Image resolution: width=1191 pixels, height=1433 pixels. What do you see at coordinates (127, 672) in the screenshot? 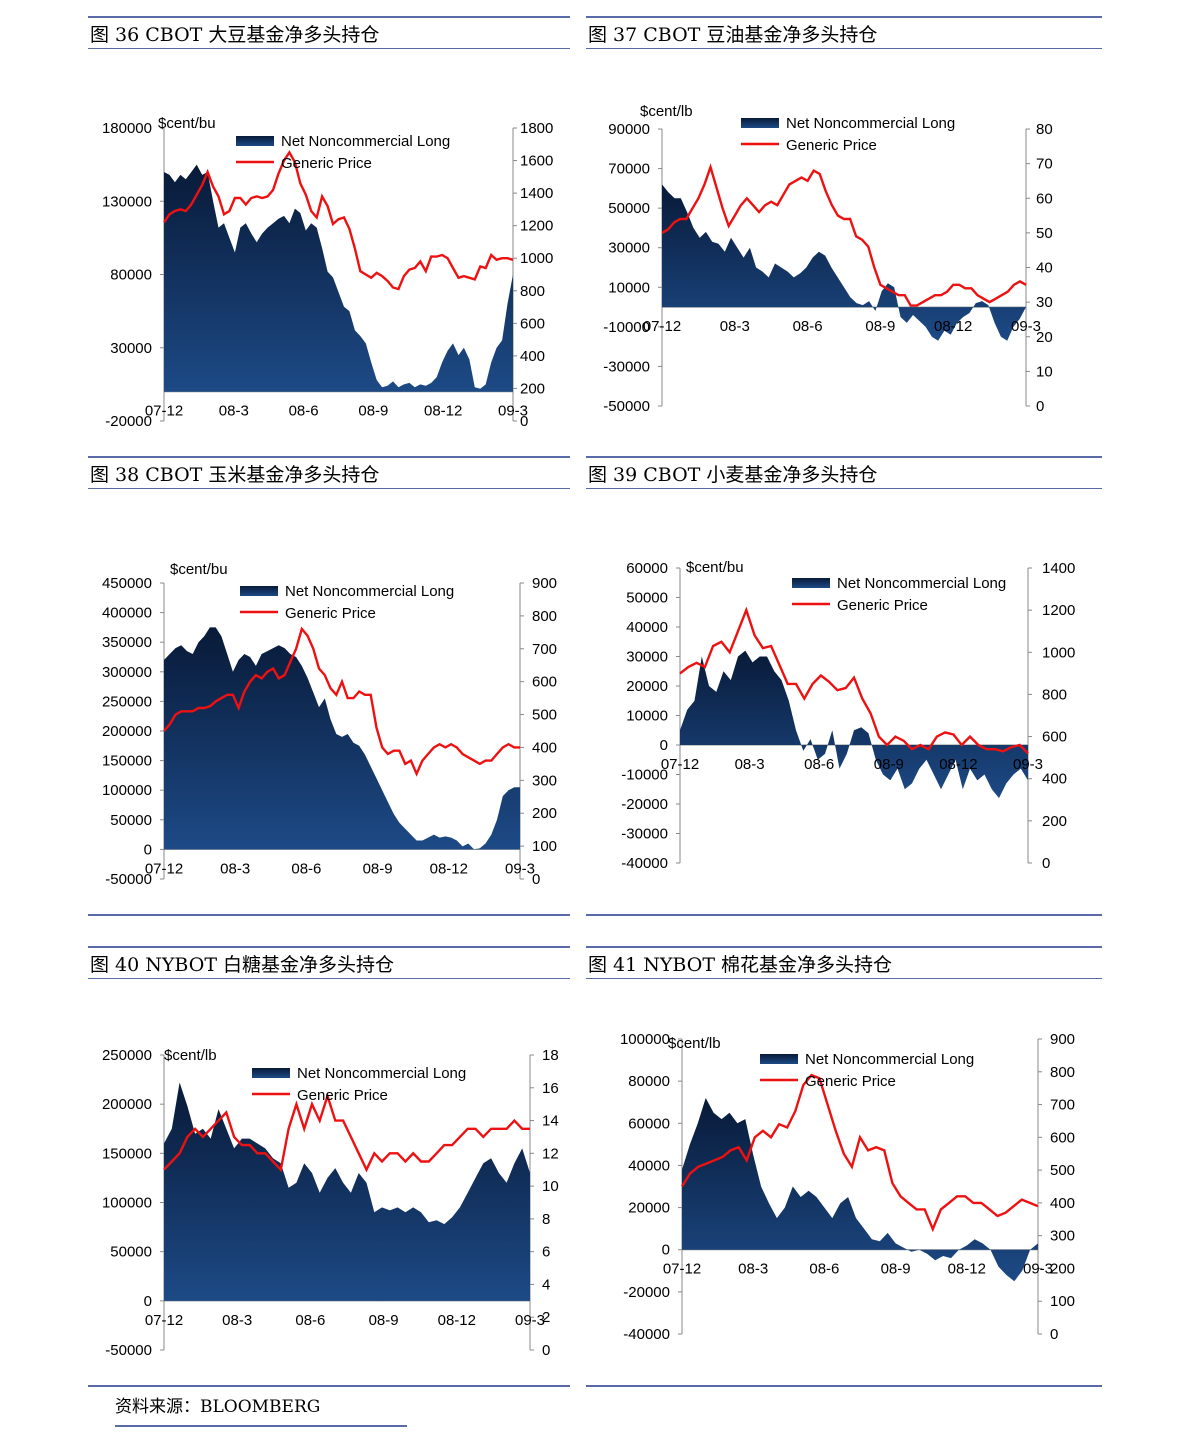
I see `left-tick-label: 300000` at bounding box center [127, 672].